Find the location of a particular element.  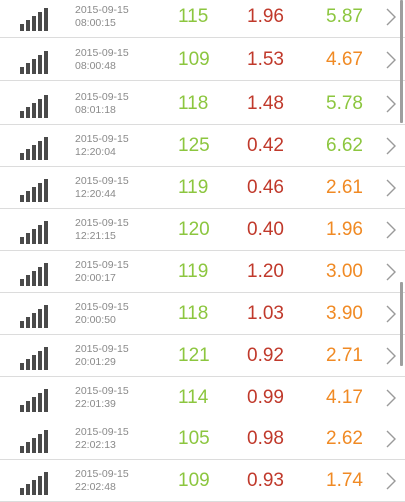

heart-rate-value: 121 is located at coordinates (194, 355).